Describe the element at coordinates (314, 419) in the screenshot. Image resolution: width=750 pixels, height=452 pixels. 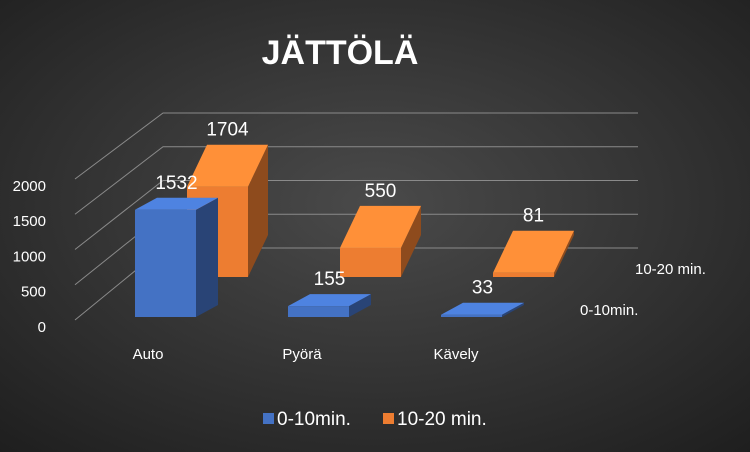
I see `legend-label: 0-10min.` at that location.